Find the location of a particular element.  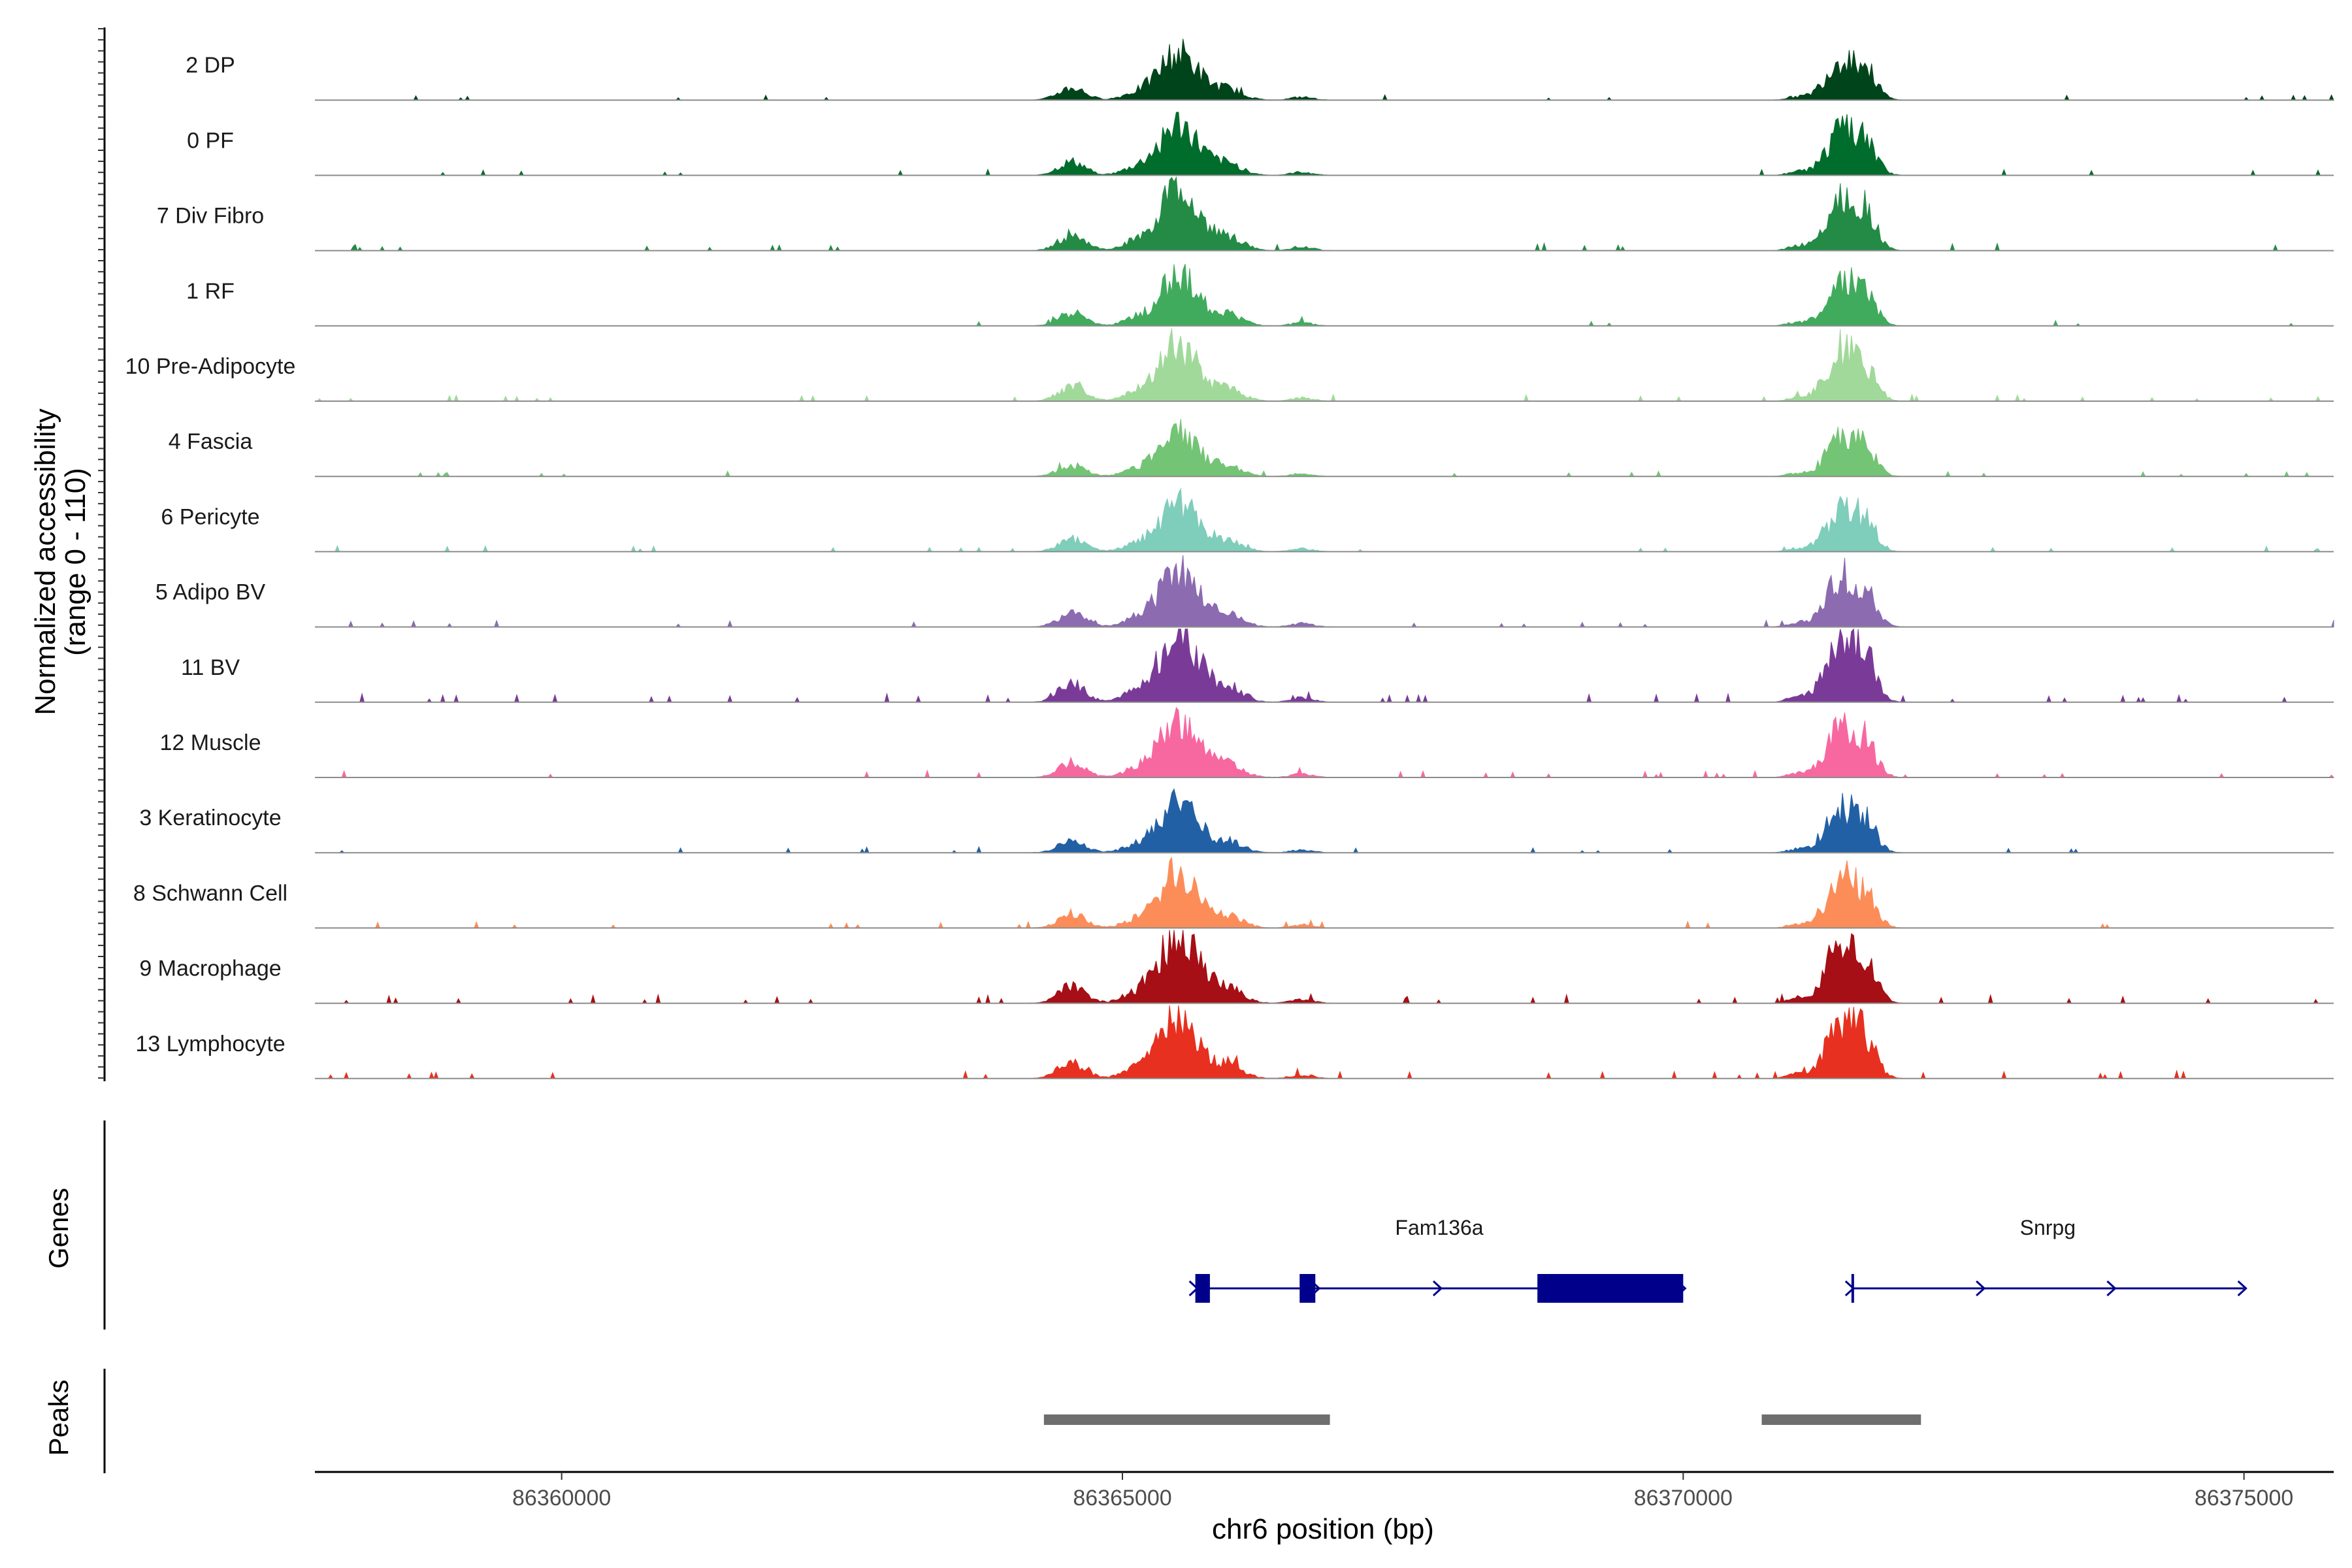

track-4-fascia: 4 Fascia is located at coordinates (1251, 448).